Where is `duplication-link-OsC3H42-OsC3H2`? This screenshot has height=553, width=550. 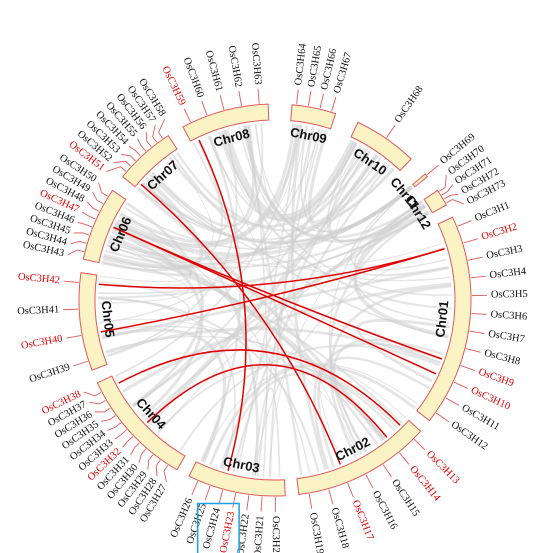
duplication-link-OsC3H42-OsC3H2 is located at coordinates (271, 268).